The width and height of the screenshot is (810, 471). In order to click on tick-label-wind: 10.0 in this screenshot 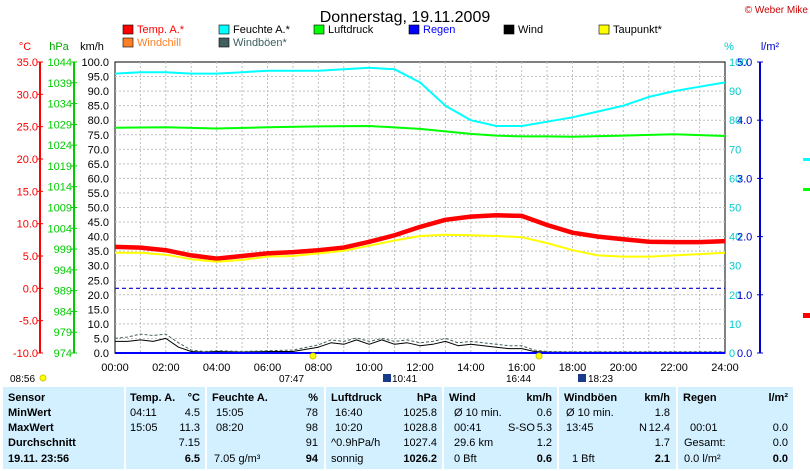, I will do `click(98, 325)`.